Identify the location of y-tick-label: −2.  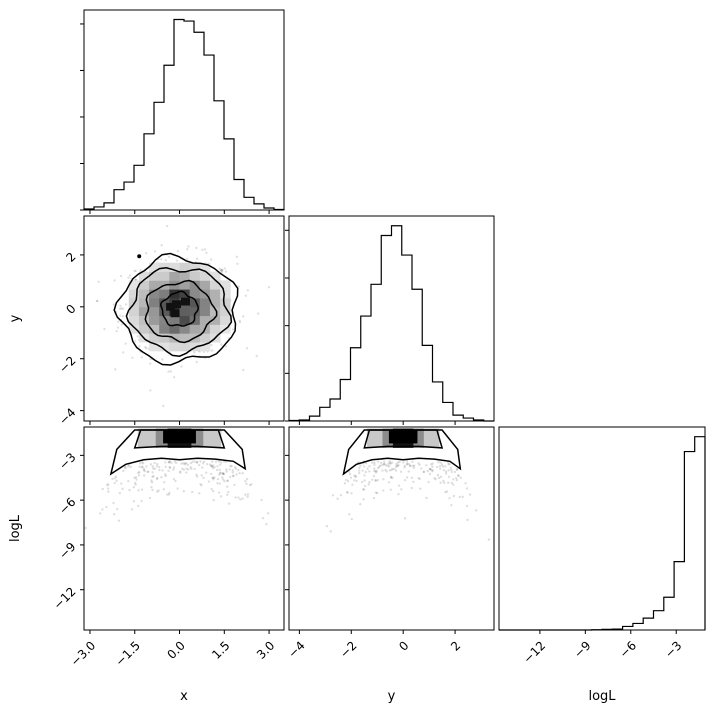
(67, 364).